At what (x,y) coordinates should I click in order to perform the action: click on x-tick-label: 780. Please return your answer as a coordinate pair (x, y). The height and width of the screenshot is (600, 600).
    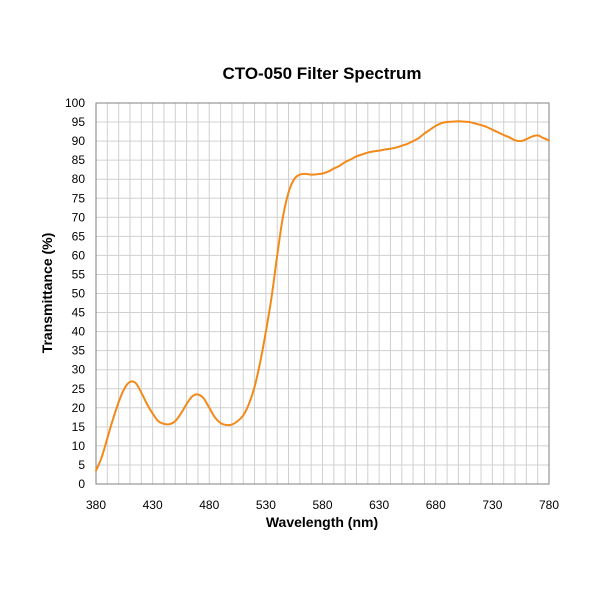
    Looking at the image, I should click on (549, 505).